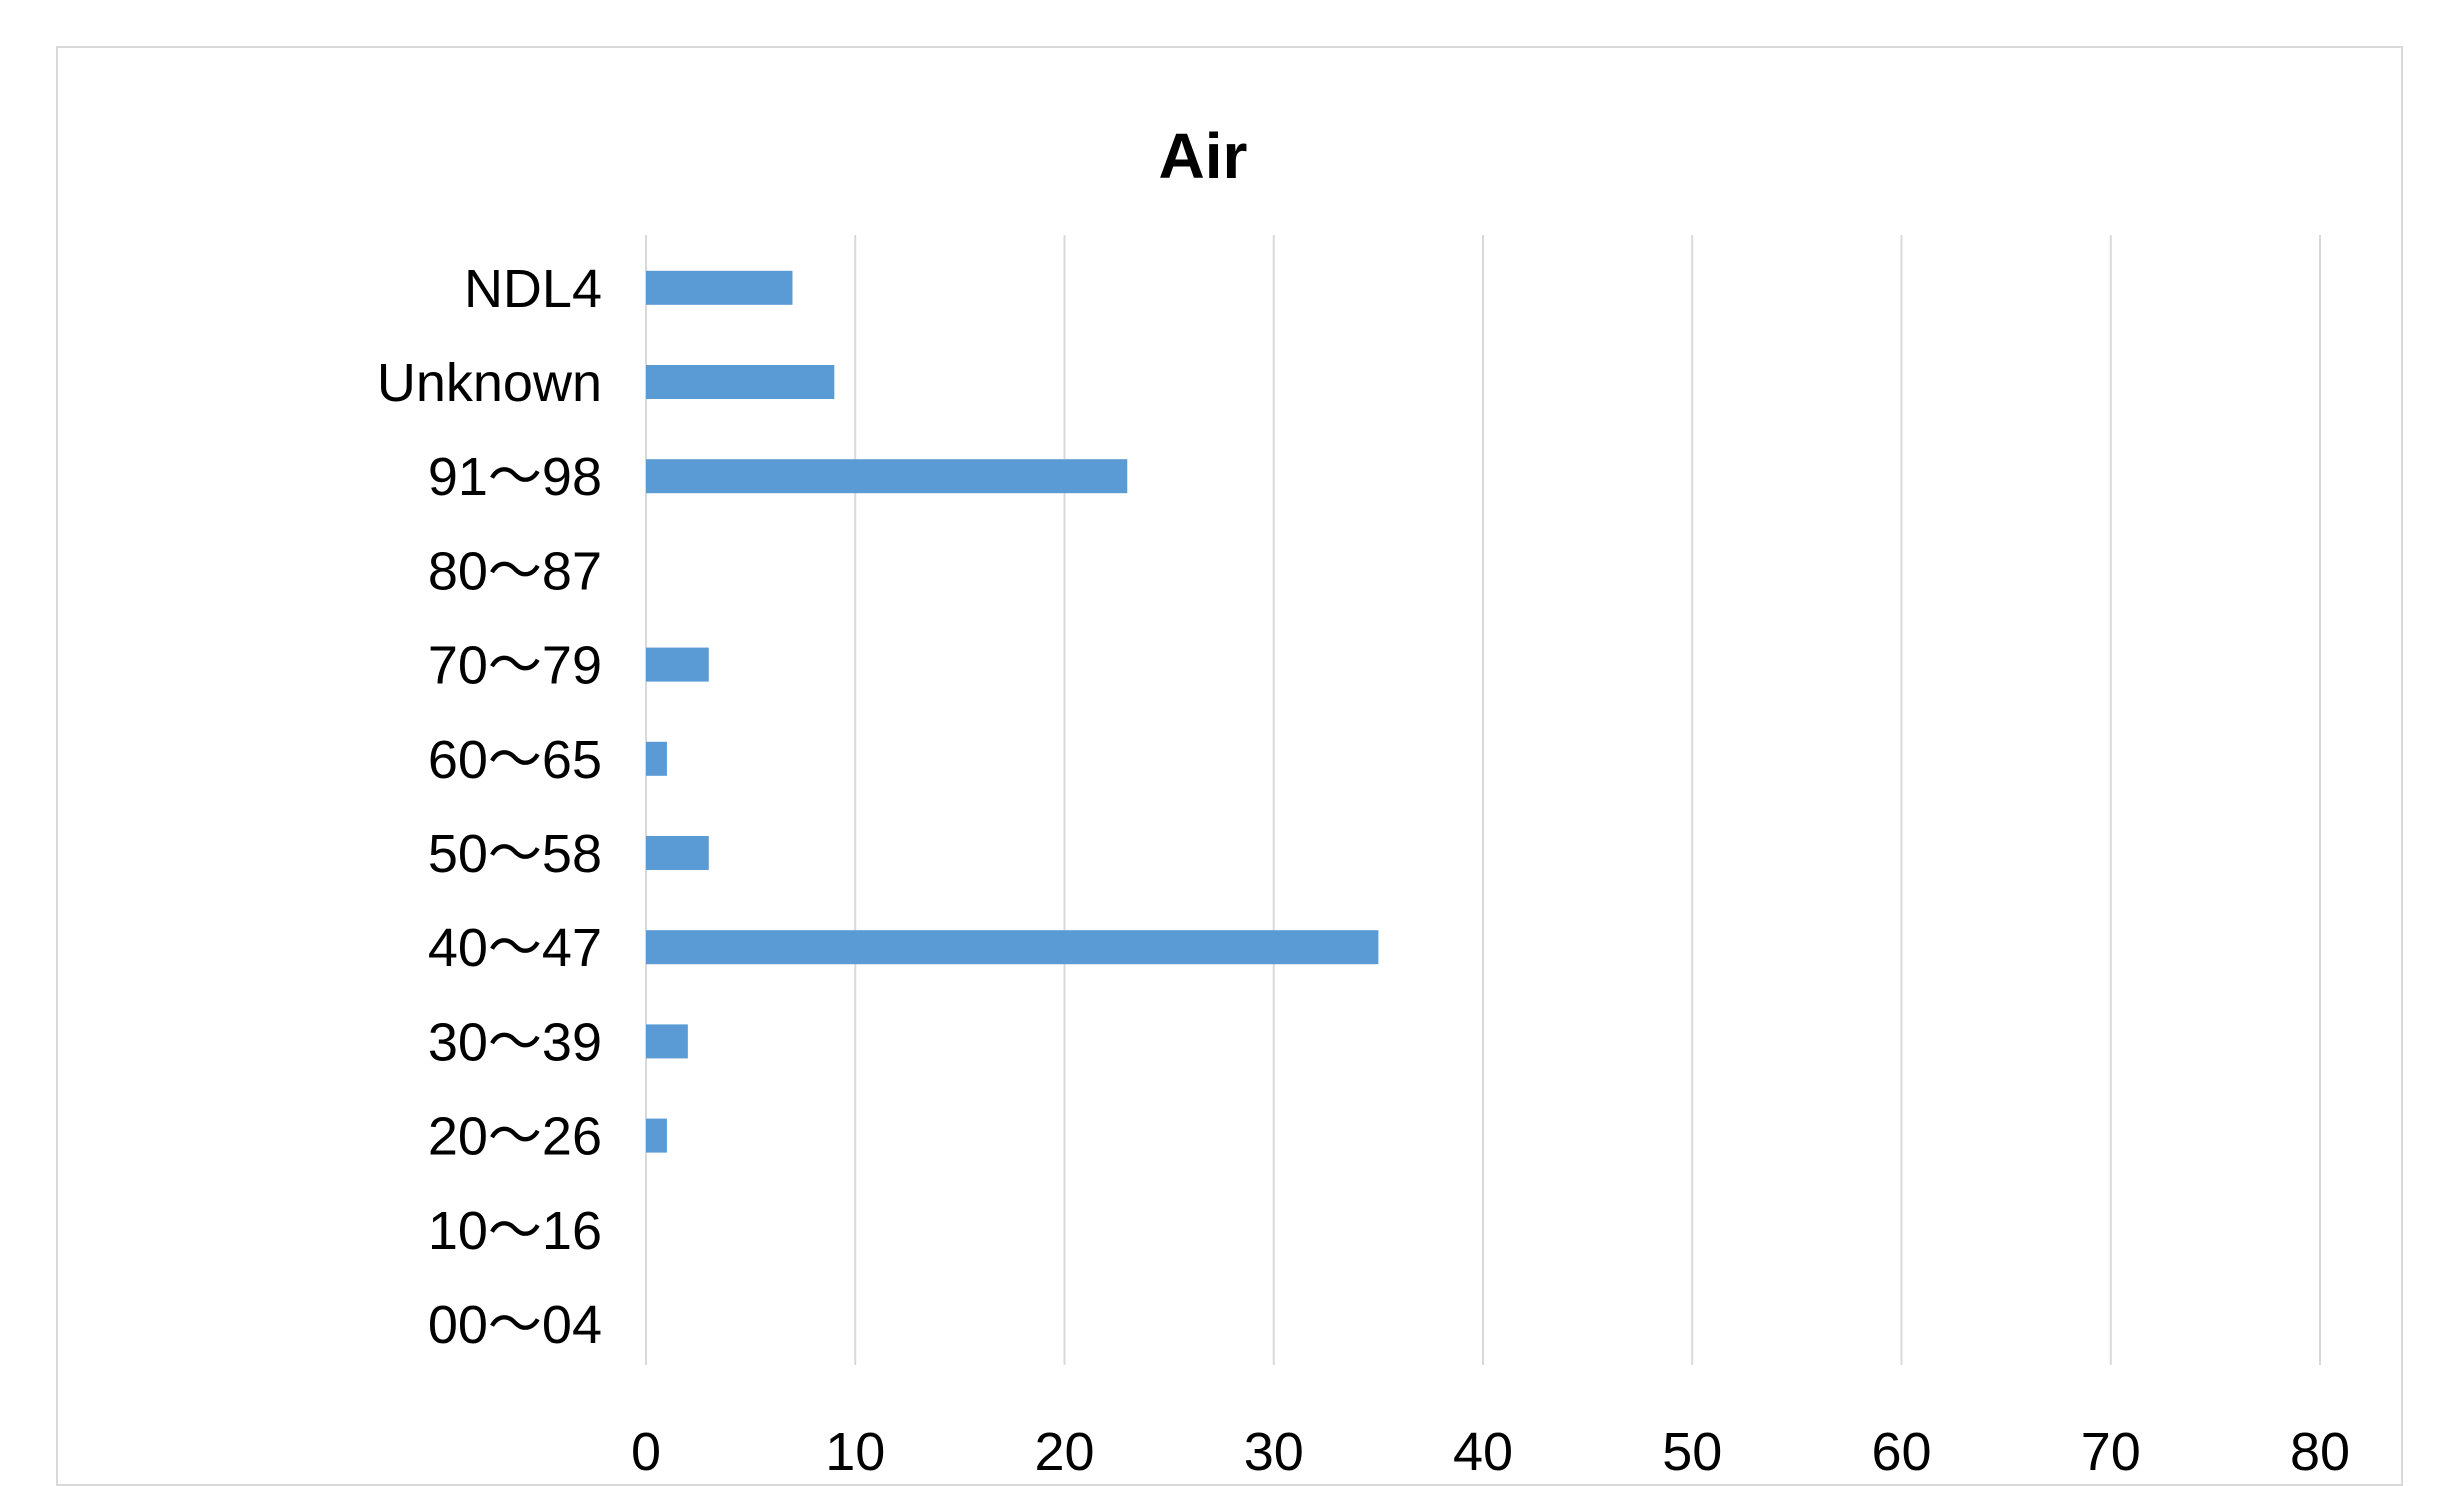 This screenshot has height=1486, width=2463. I want to click on y-tick-label: 30～39, so click(515, 1042).